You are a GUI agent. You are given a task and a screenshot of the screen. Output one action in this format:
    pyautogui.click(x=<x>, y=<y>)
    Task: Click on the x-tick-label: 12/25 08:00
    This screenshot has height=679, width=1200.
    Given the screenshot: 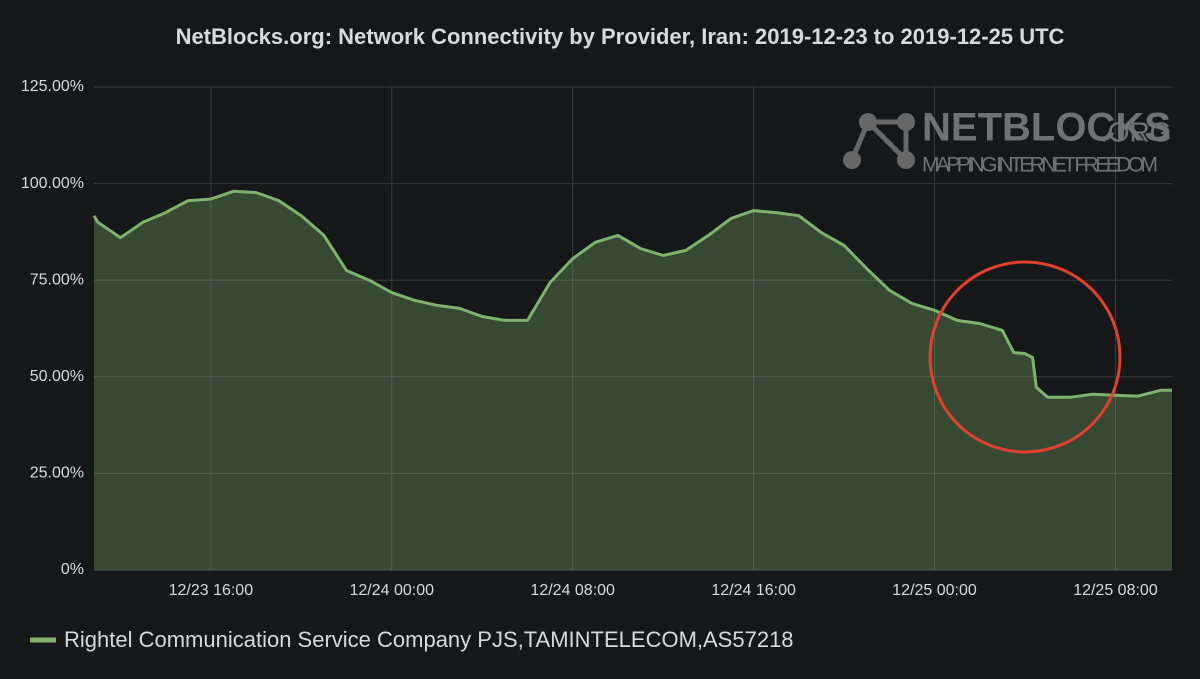 What is the action you would take?
    pyautogui.click(x=1115, y=590)
    